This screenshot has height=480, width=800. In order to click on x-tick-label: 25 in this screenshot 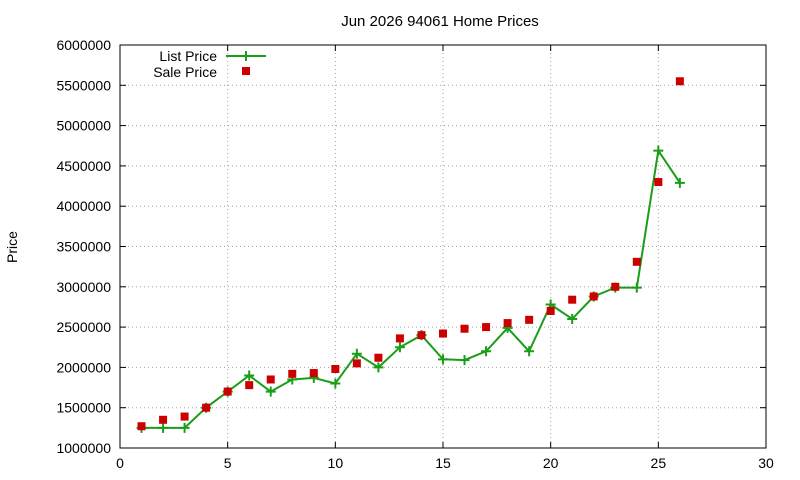, I will do `click(659, 463)`.